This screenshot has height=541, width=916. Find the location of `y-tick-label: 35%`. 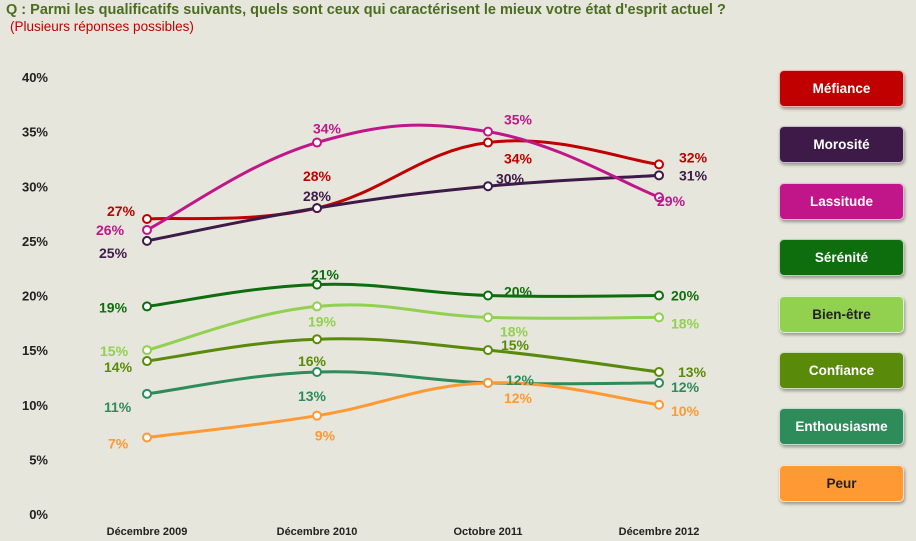

y-tick-label: 35% is located at coordinates (35, 132).